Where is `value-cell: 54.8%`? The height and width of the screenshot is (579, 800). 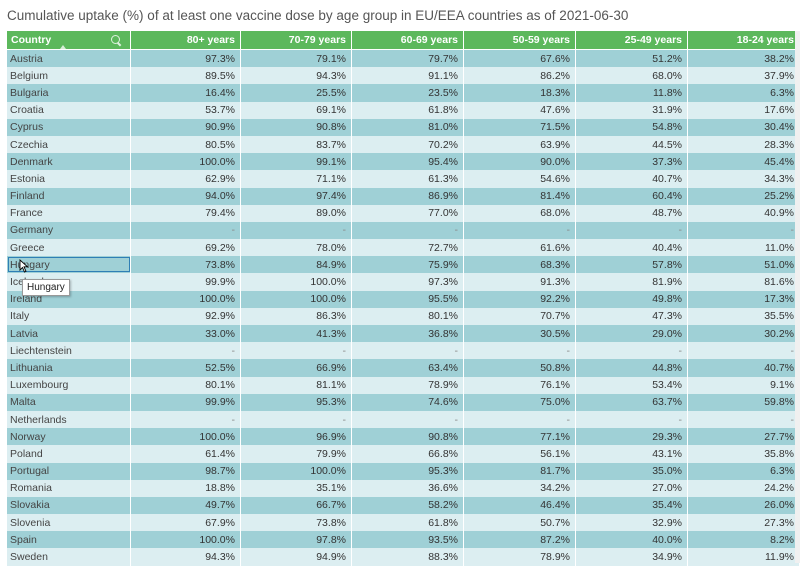 value-cell: 54.8% is located at coordinates (632, 127).